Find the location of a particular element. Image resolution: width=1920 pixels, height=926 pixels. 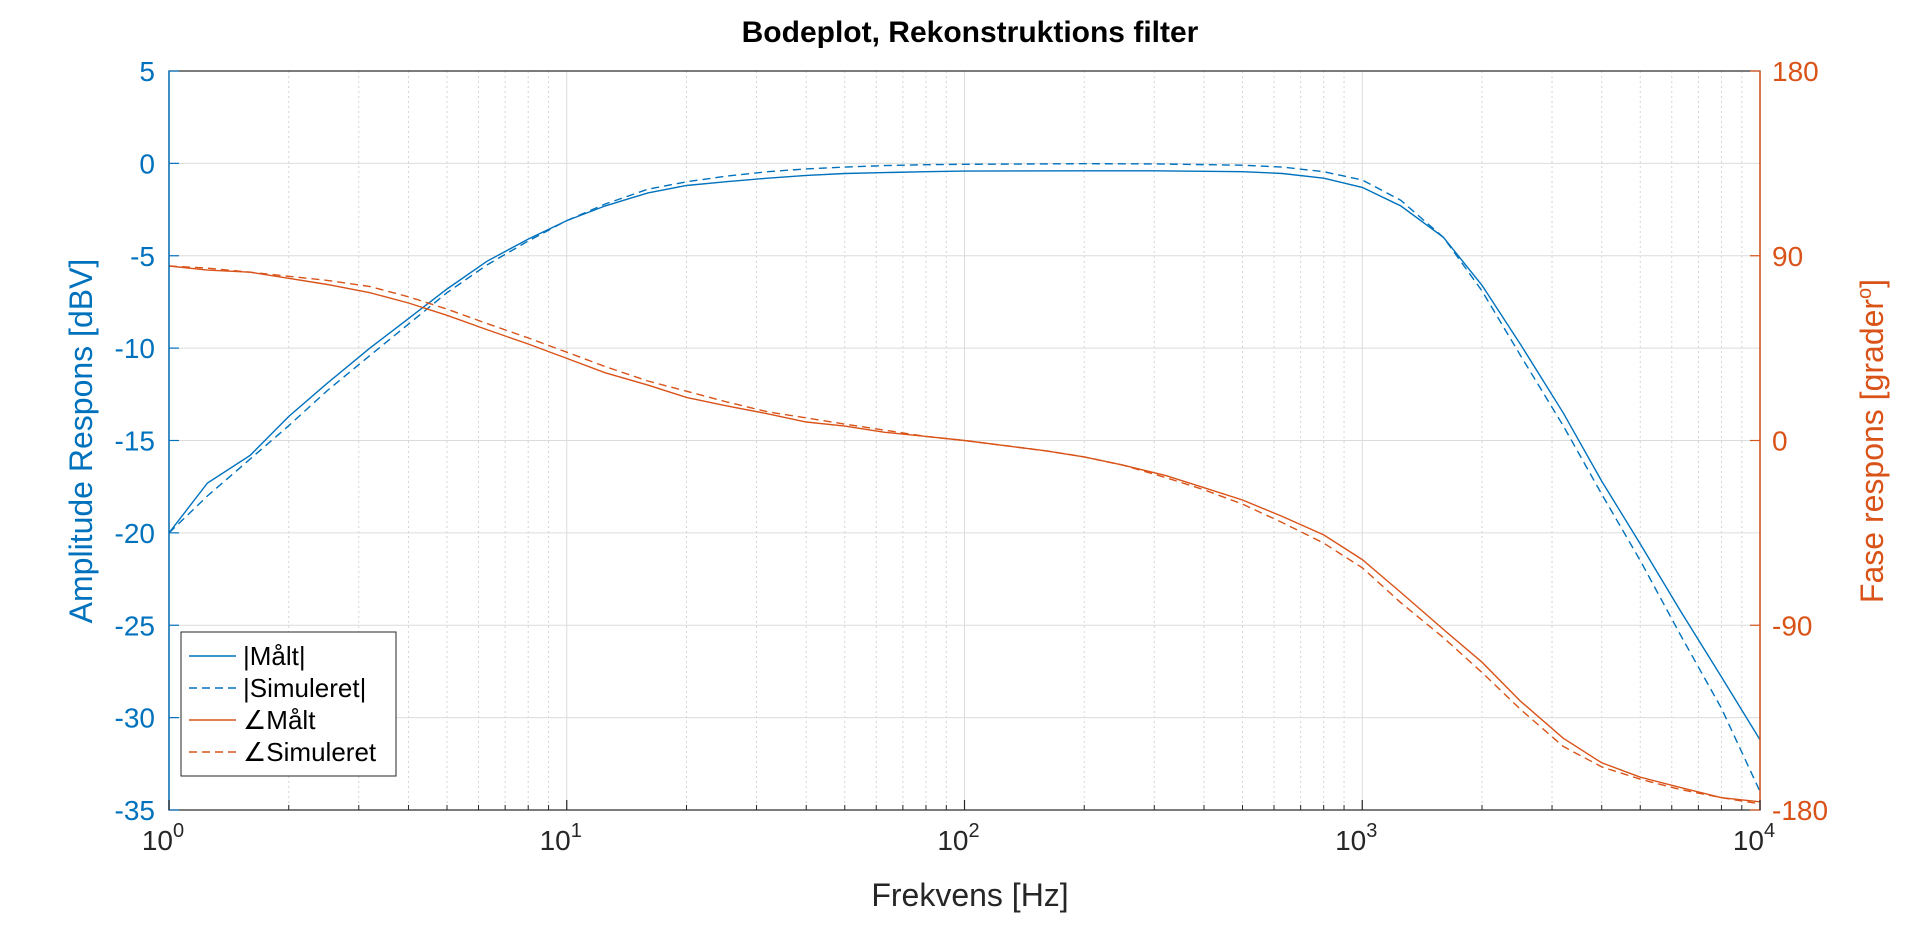

left-tick-label: 0 is located at coordinates (147, 163).